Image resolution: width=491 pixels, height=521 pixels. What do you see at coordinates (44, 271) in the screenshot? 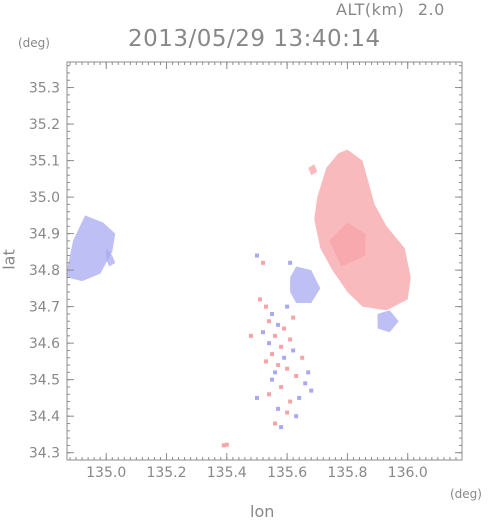
I see `y-tick-label: 34.8` at bounding box center [44, 271].